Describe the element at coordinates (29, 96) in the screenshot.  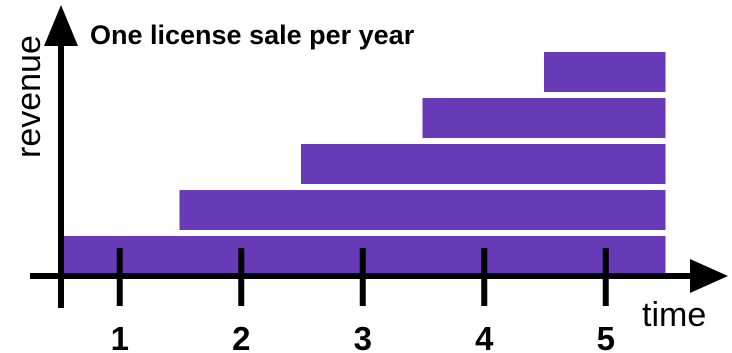
I see `y-axis-label: revenue` at that location.